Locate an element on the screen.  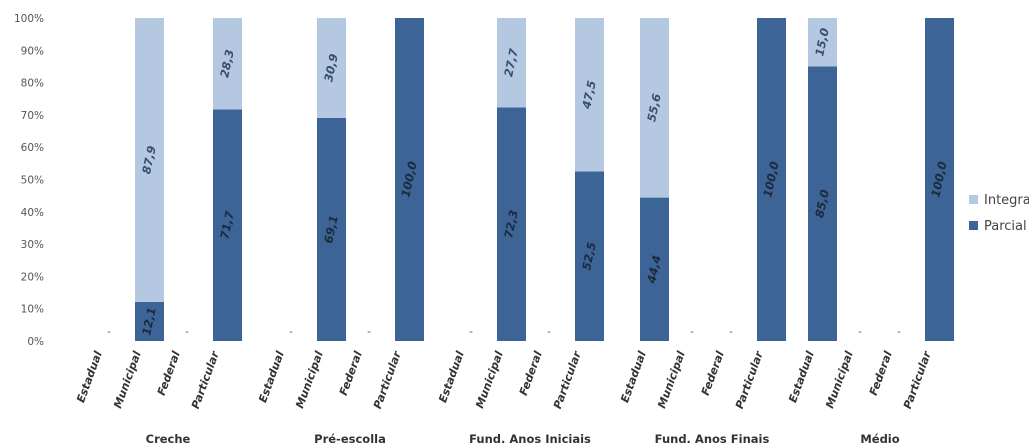
y-tick-label: 10% is located at coordinates (32, 310).